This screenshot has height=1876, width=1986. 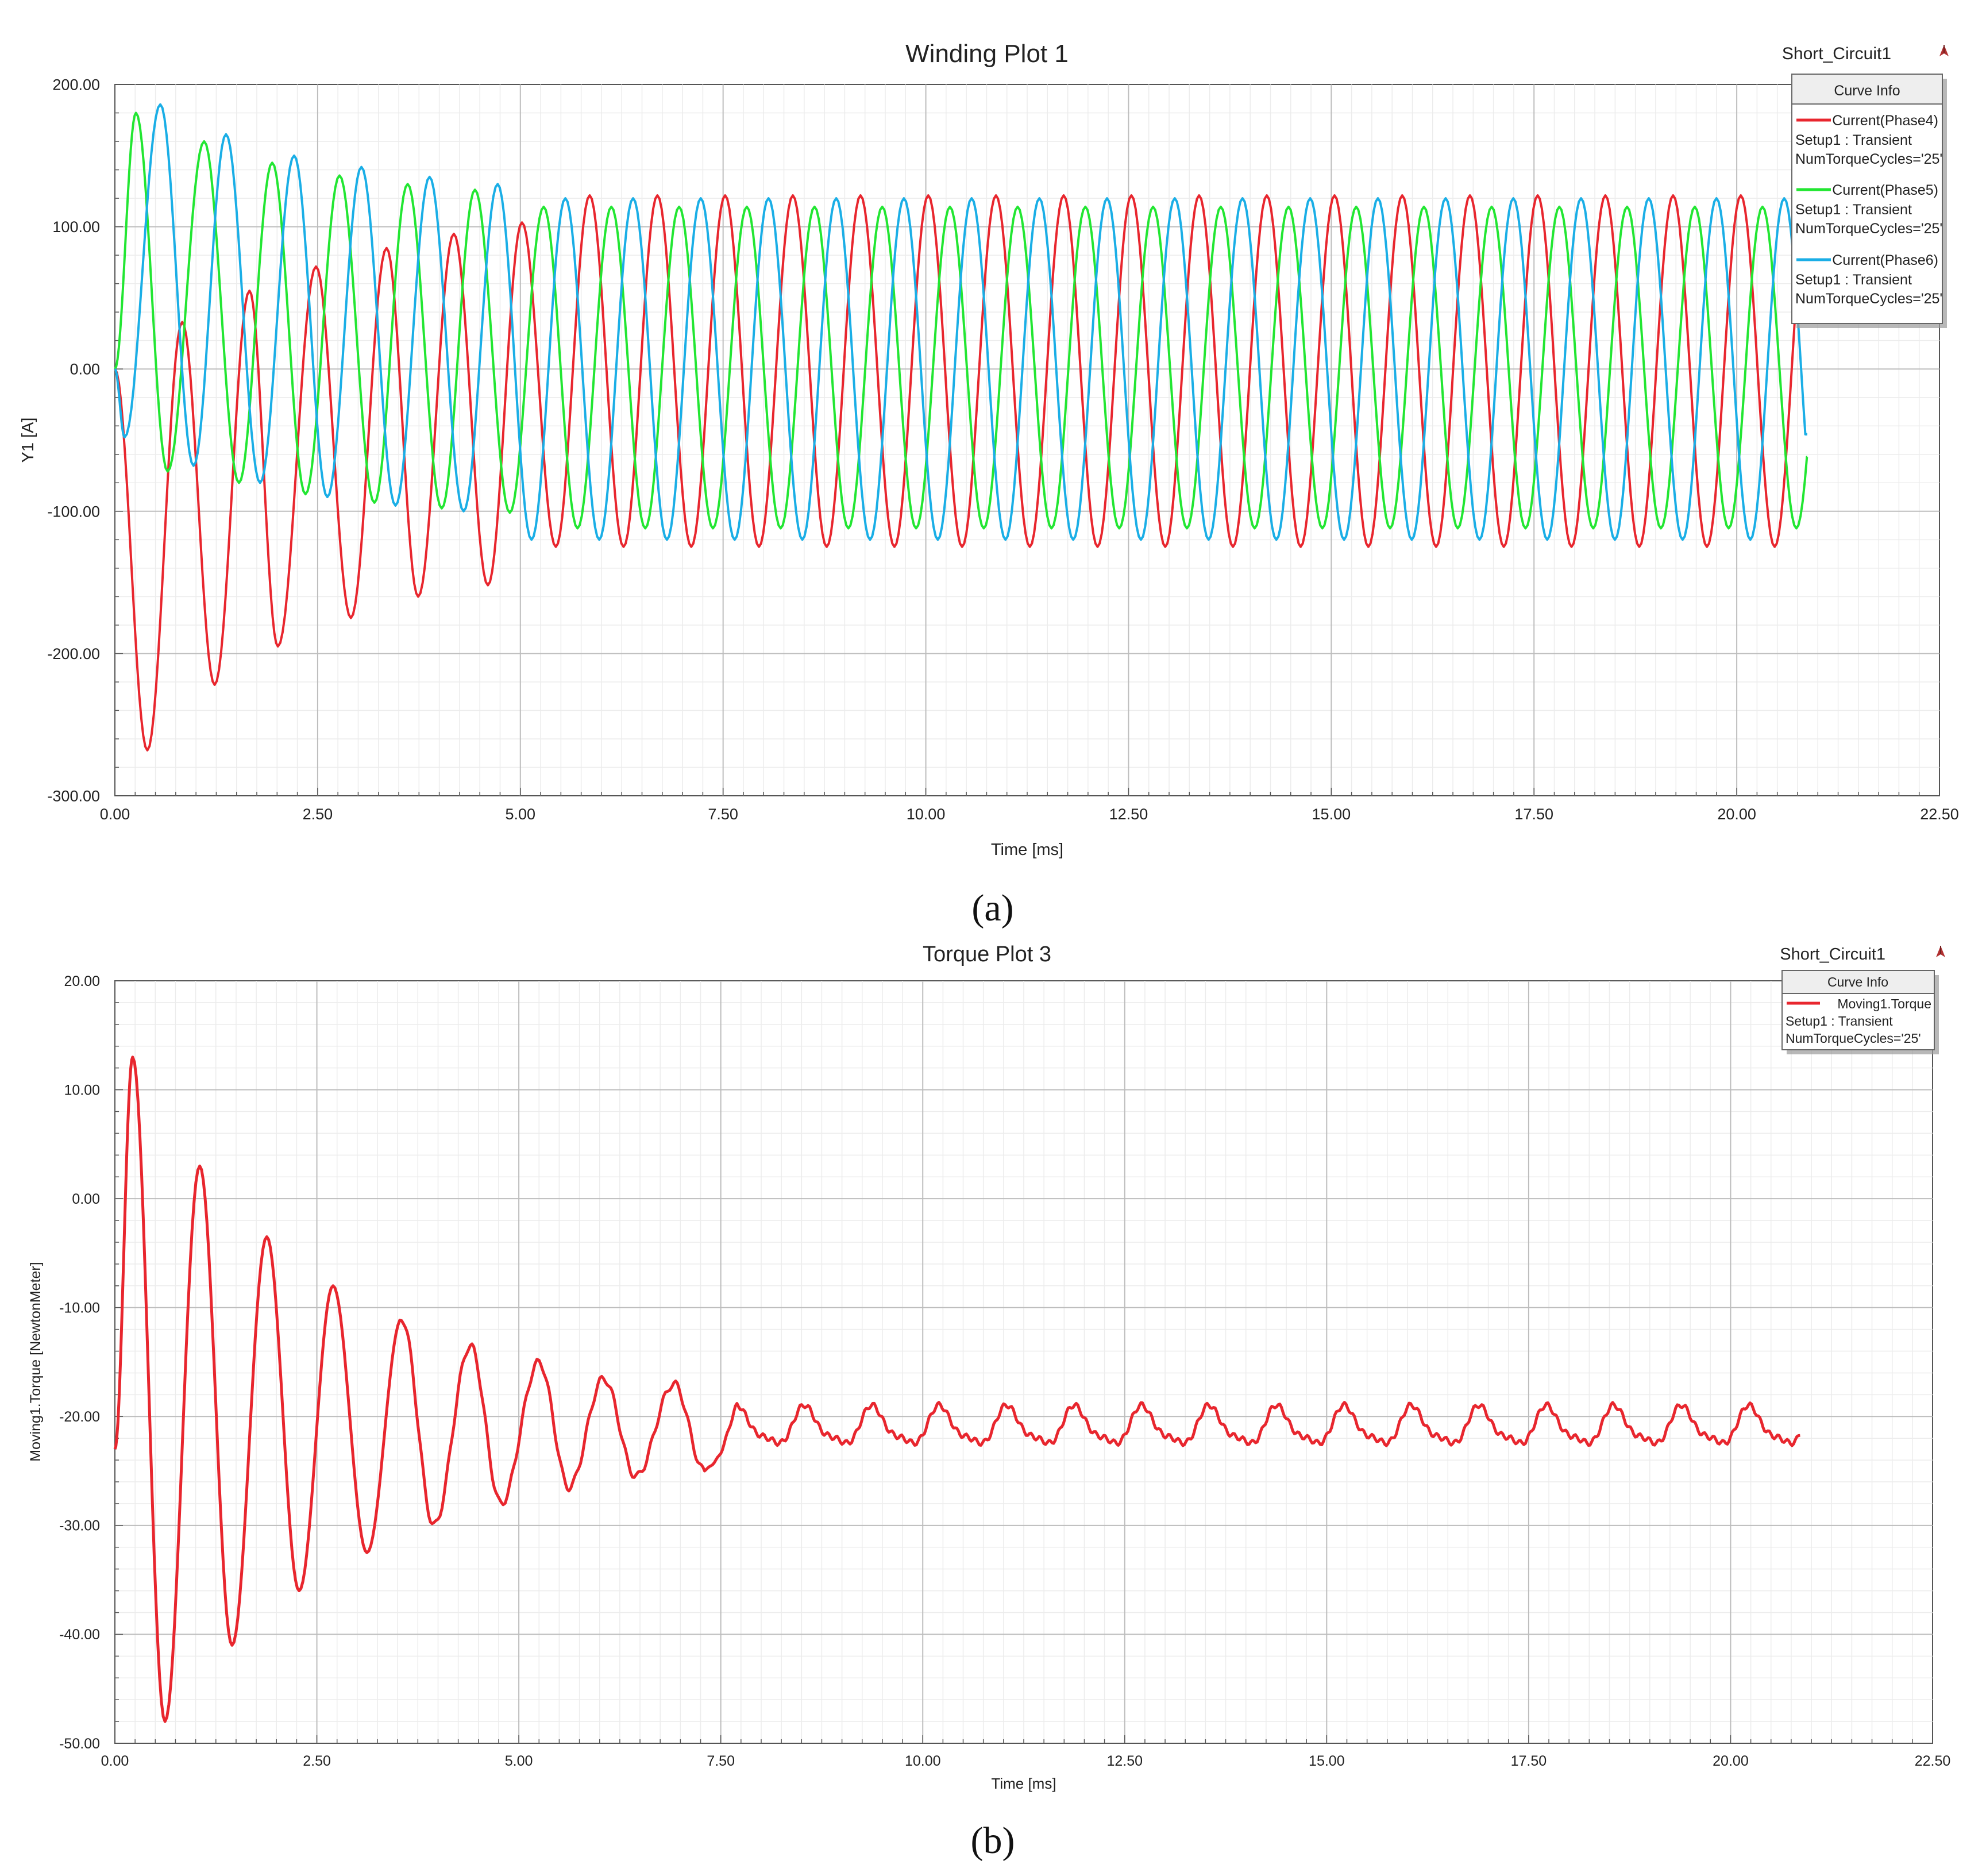 What do you see at coordinates (1857, 981) in the screenshot?
I see `plot-b-legend-title: Curve Info` at bounding box center [1857, 981].